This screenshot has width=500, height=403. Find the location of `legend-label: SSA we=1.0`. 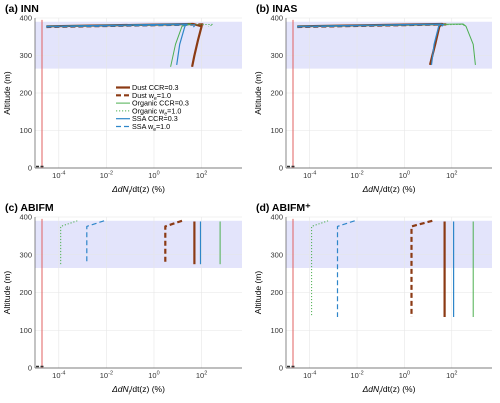

legend-label: SSA we=1.0 is located at coordinates (151, 127).